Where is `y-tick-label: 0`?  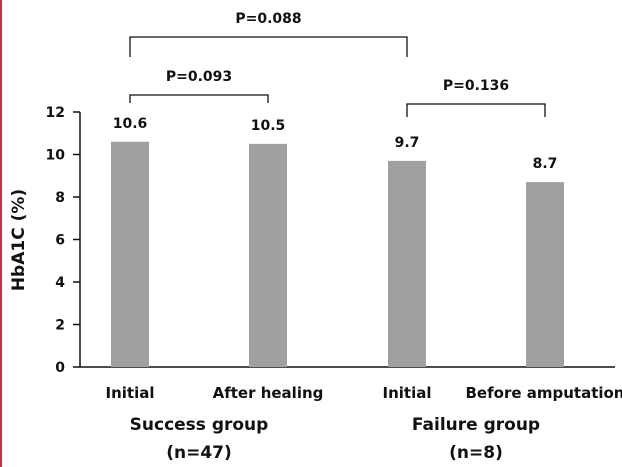
y-tick-label: 0 is located at coordinates (60, 368).